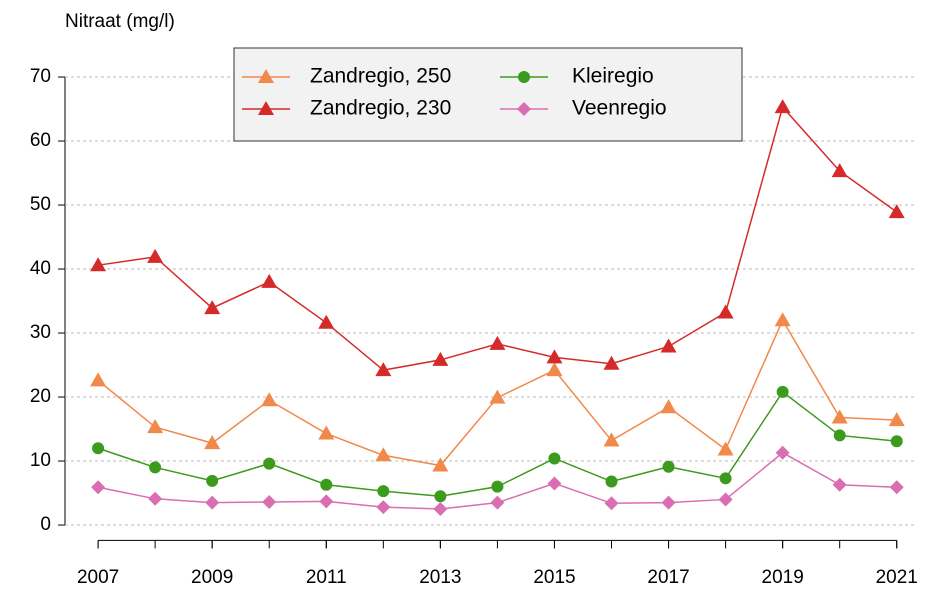 Image resolution: width=926 pixels, height=593 pixels. What do you see at coordinates (380, 108) in the screenshot?
I see `legend-label: Zandregio, 230` at bounding box center [380, 108].